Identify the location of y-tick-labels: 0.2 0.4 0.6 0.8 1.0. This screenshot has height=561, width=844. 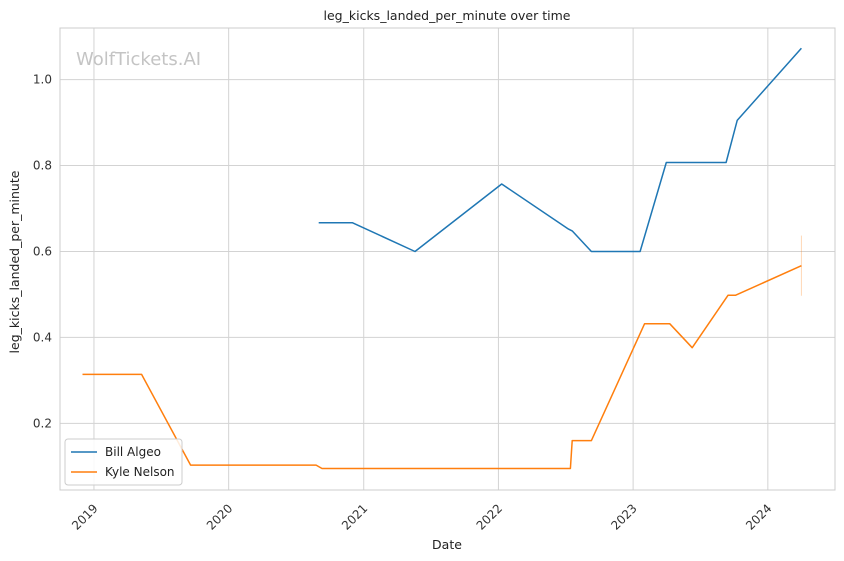
(42, 252).